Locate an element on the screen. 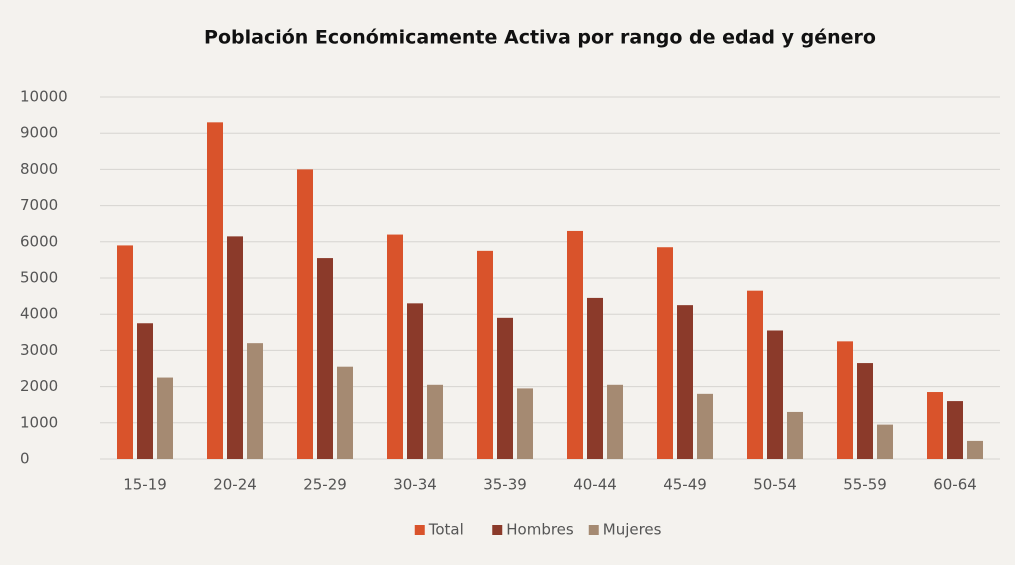  y-tick-label: 2000 is located at coordinates (39, 386).